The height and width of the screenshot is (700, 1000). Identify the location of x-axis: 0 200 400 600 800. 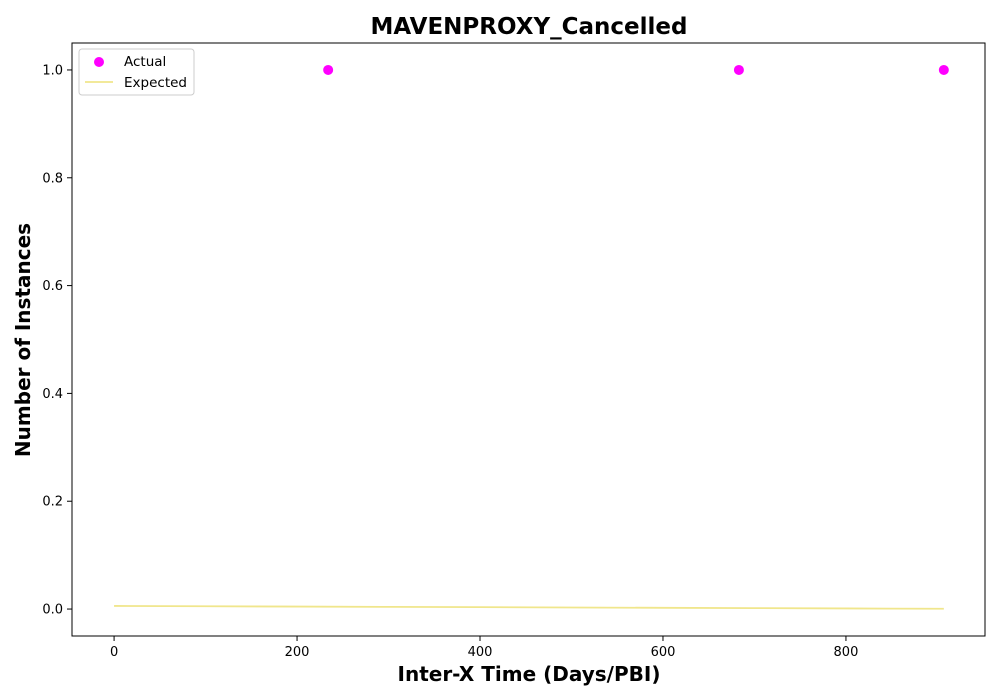
(484, 648).